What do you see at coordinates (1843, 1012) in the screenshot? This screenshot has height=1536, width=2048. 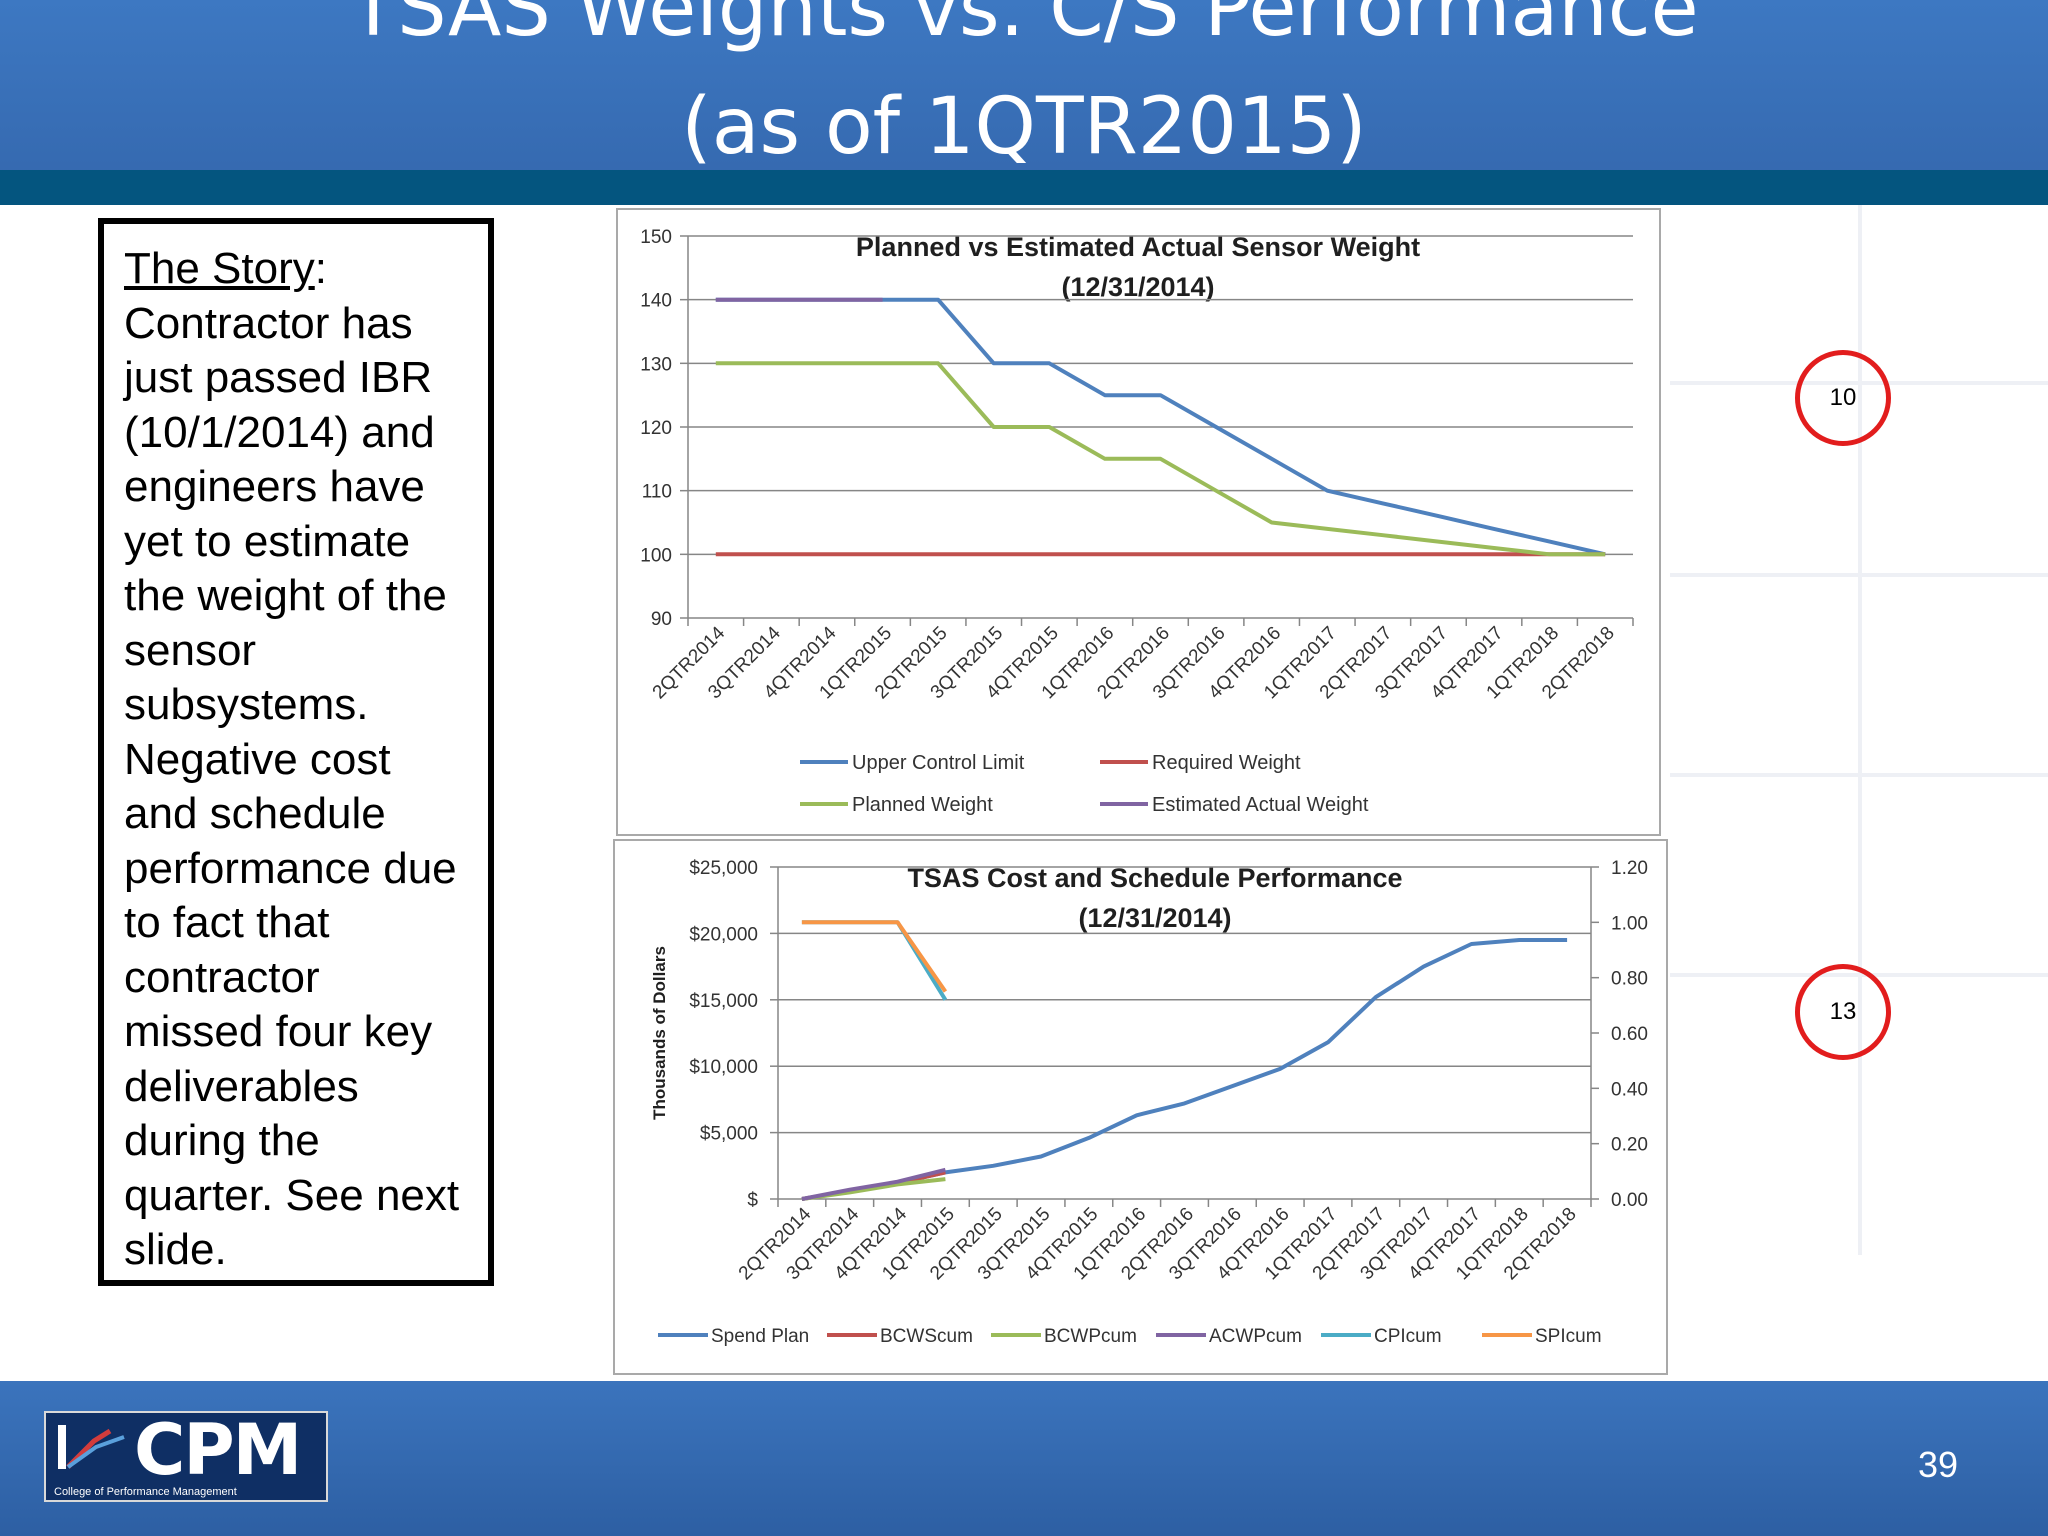 I see `callout-circle-13: 13` at bounding box center [1843, 1012].